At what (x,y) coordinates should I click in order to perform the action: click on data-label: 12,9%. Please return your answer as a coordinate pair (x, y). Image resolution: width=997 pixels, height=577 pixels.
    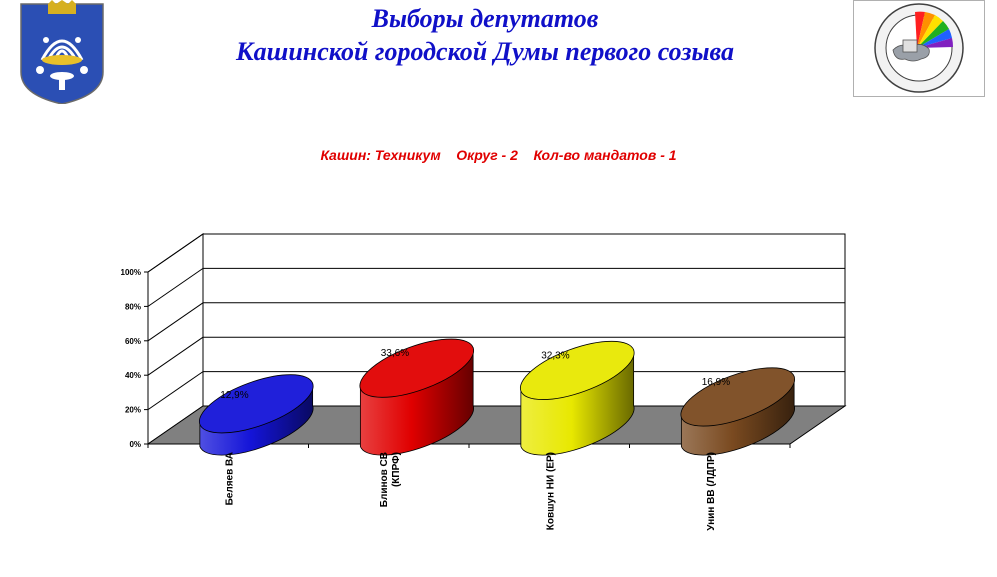
    Looking at the image, I should click on (234, 395).